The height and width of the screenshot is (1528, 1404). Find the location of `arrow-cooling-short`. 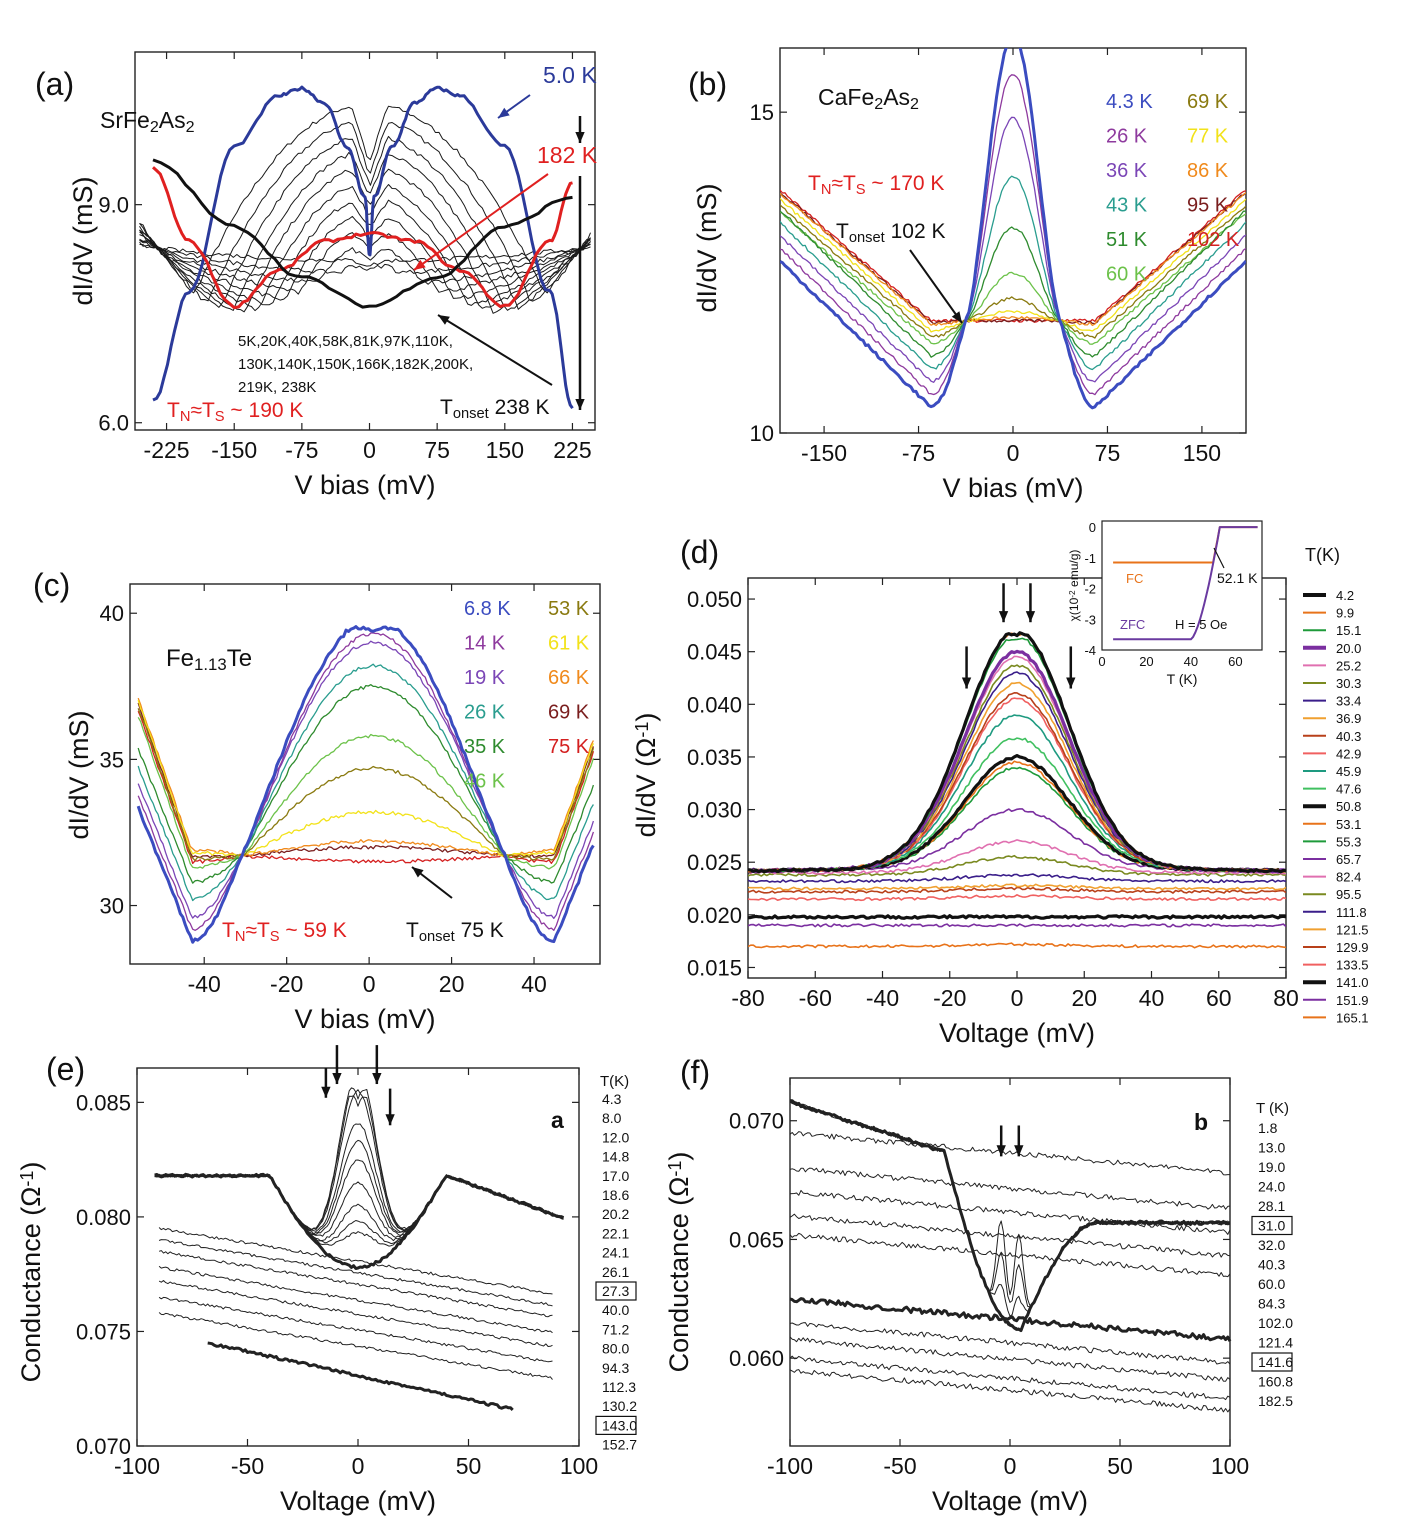

arrow-cooling-short is located at coordinates (580, 129).